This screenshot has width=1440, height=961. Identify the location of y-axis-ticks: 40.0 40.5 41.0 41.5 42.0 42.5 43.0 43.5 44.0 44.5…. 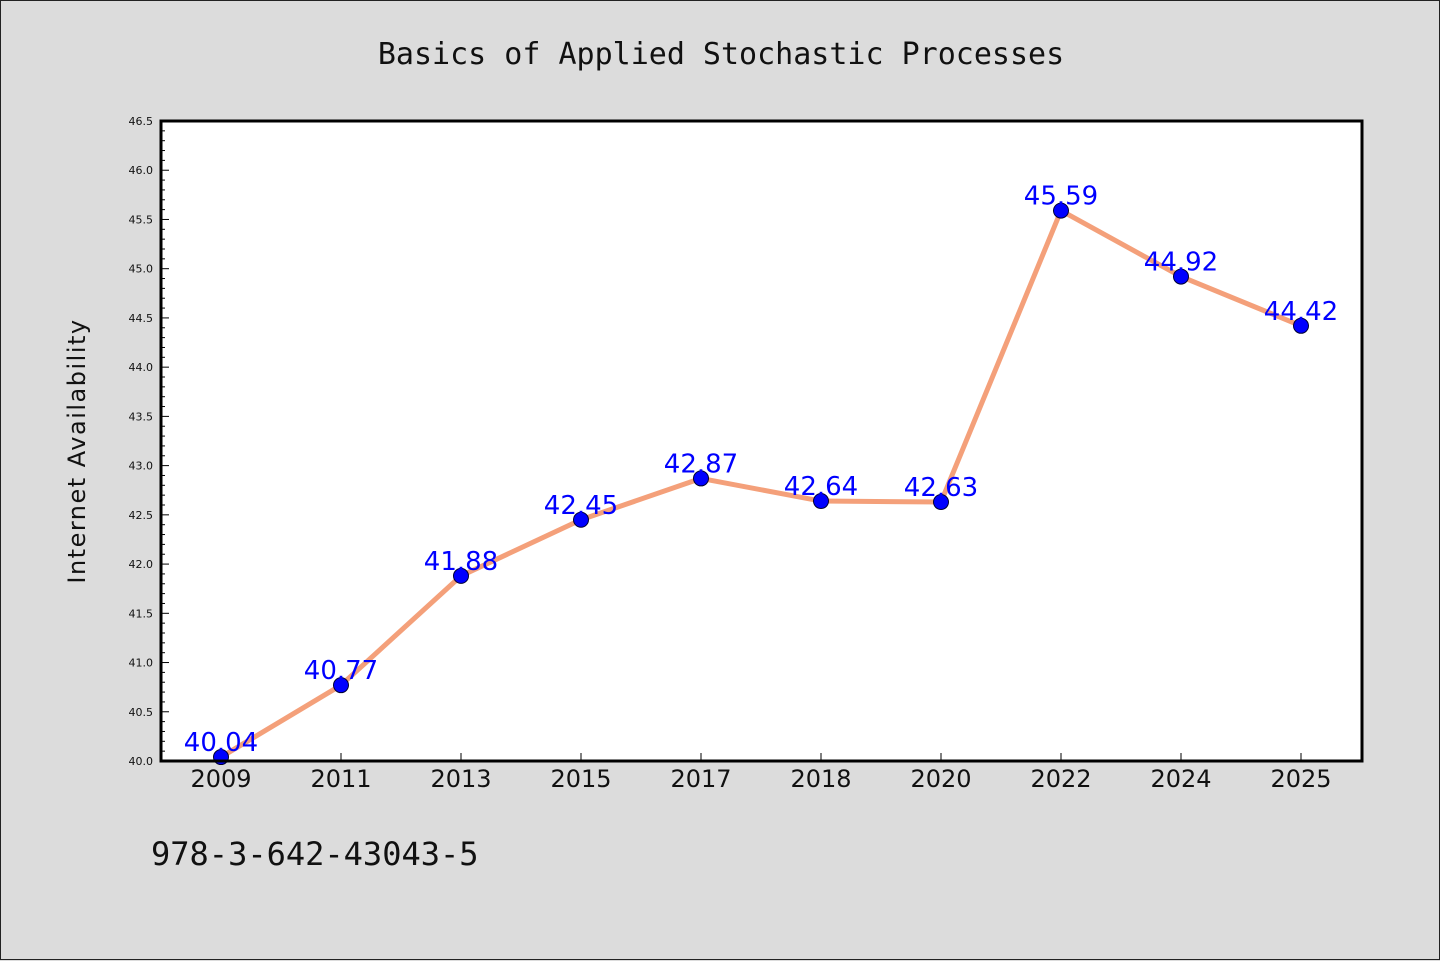
(149, 441).